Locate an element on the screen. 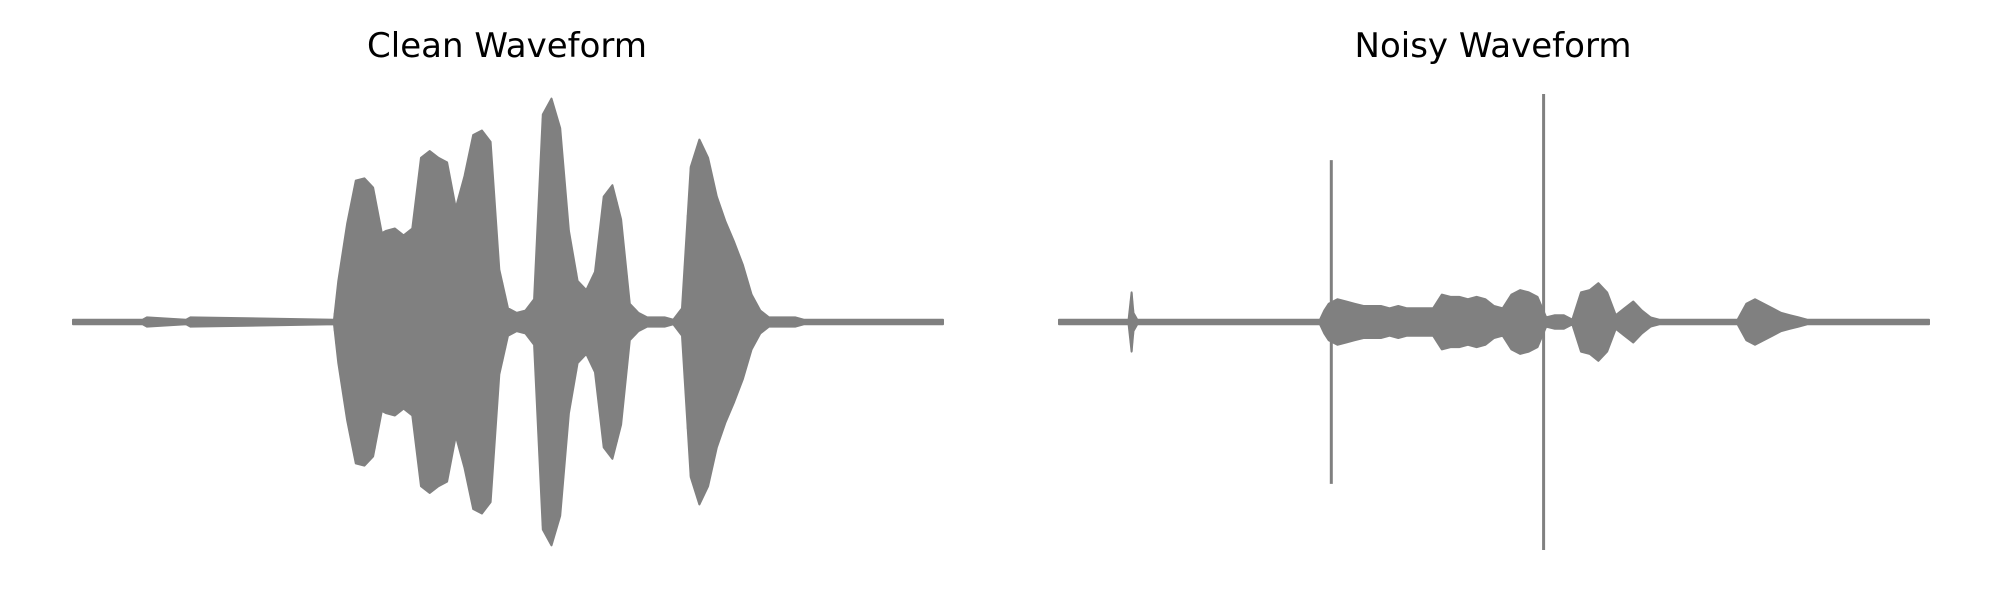 Image resolution: width=2000 pixels, height=600 pixels. noisy-waveform-title: Noisy Waveform is located at coordinates (1493, 46).